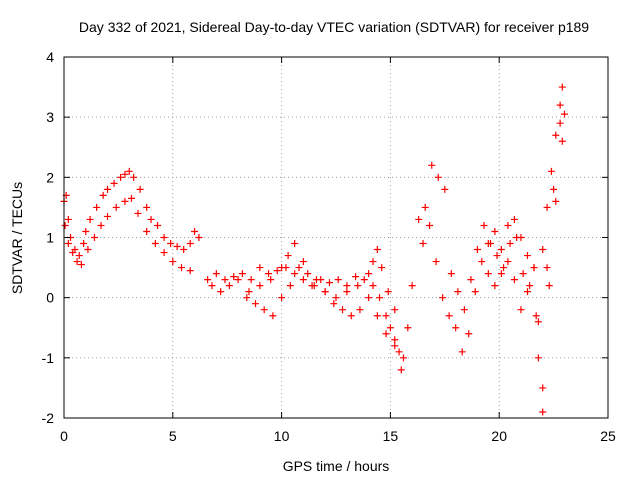 This screenshot has width=640, height=480. What do you see at coordinates (50, 57) in the screenshot?
I see `y-tick-label: 4` at bounding box center [50, 57].